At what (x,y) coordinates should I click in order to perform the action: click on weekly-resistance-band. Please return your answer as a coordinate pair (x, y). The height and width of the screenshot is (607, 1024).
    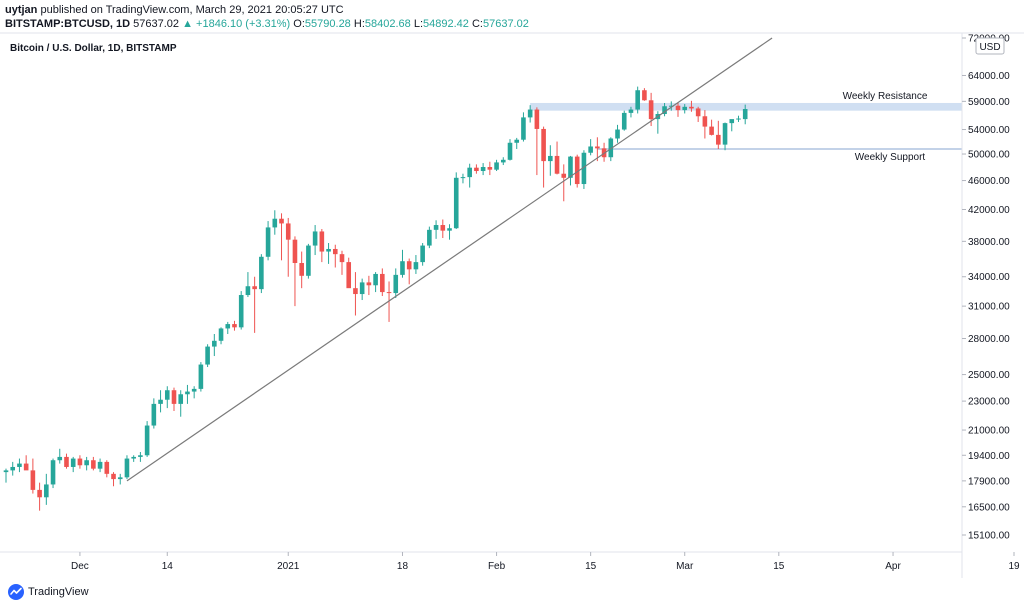
    Looking at the image, I should click on (746, 106).